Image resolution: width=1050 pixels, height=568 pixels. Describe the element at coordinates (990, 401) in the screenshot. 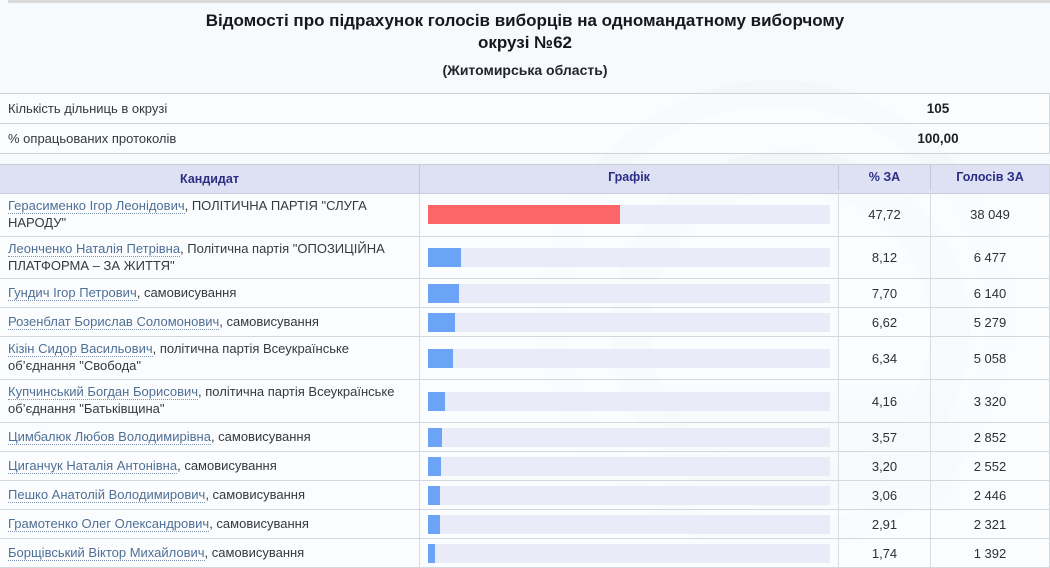

I see `votes-value: 3 320` at that location.